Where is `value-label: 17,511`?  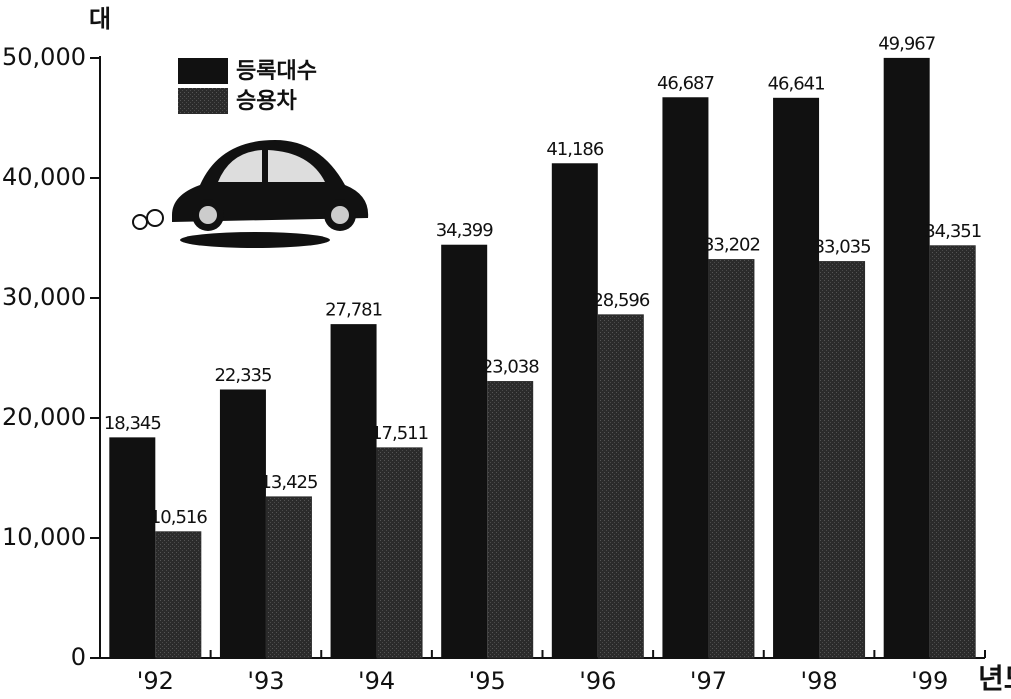 value-label: 17,511 is located at coordinates (399, 433).